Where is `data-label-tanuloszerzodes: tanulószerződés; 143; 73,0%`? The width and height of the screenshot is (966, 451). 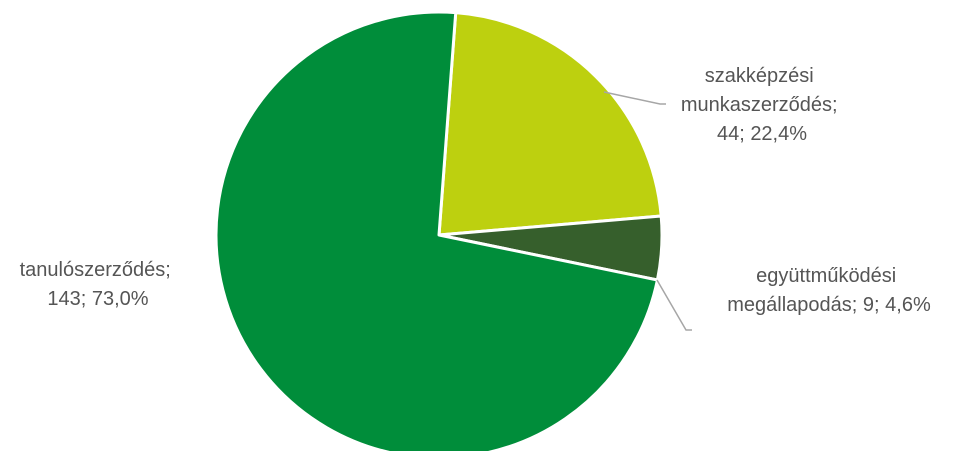
data-label-tanuloszerzodes: tanulószerződés; 143; 73,0% is located at coordinates (98, 284).